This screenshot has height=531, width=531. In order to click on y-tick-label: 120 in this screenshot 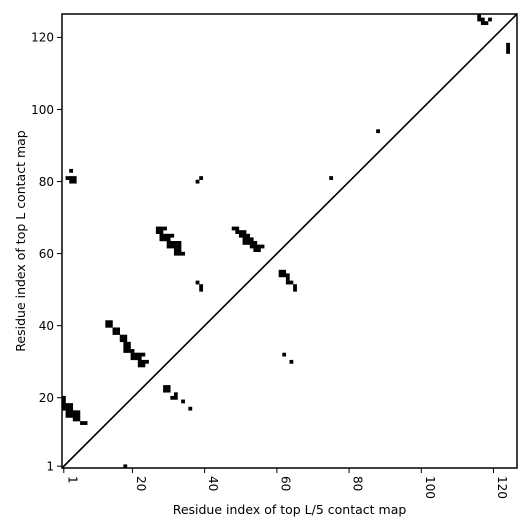, I will do `click(42, 38)`.